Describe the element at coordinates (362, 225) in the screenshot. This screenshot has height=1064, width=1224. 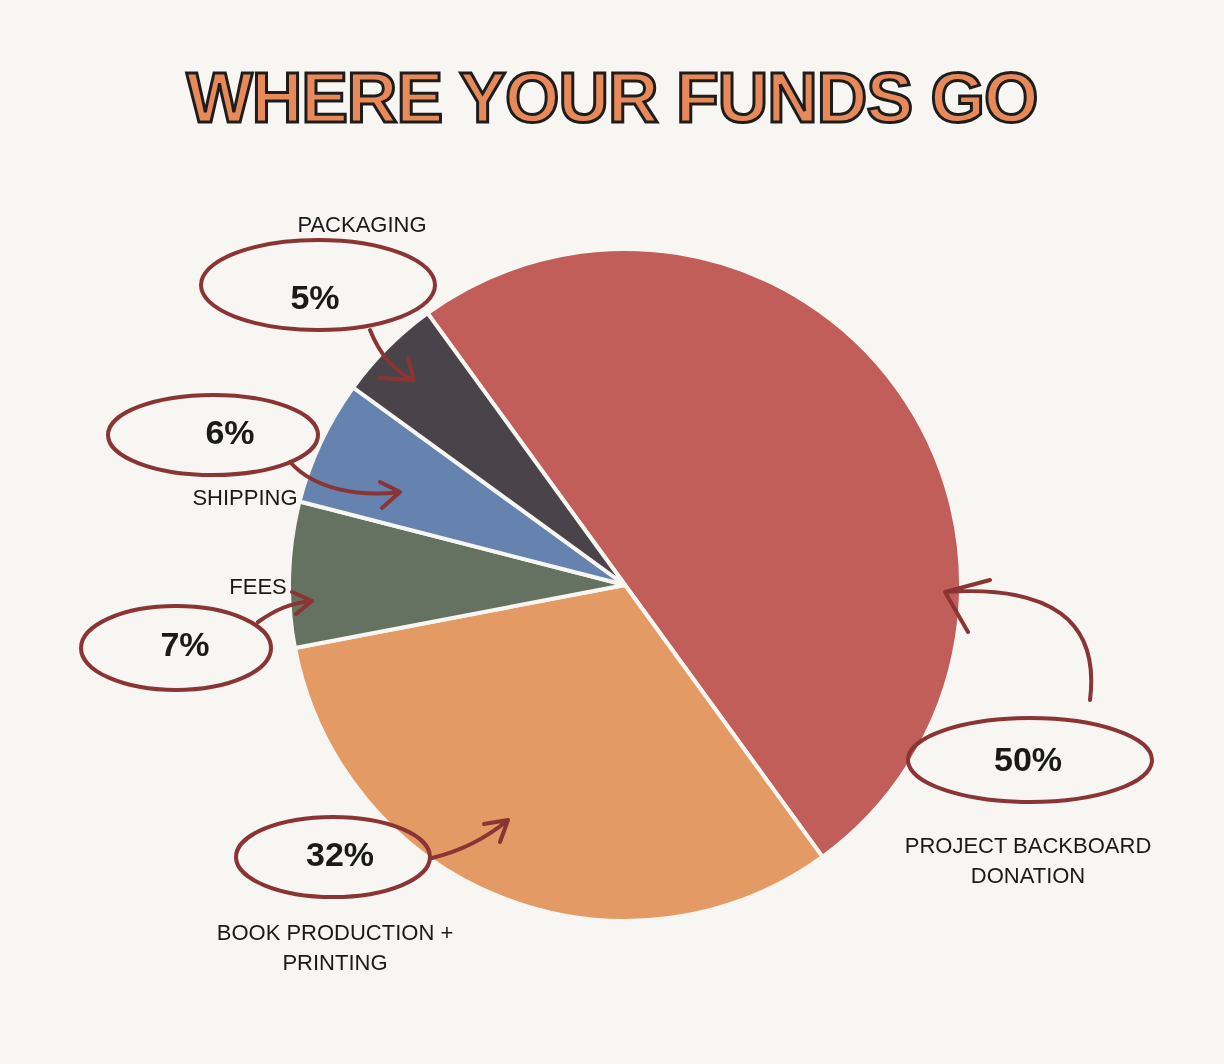
I see `slice-label: PACKAGING` at that location.